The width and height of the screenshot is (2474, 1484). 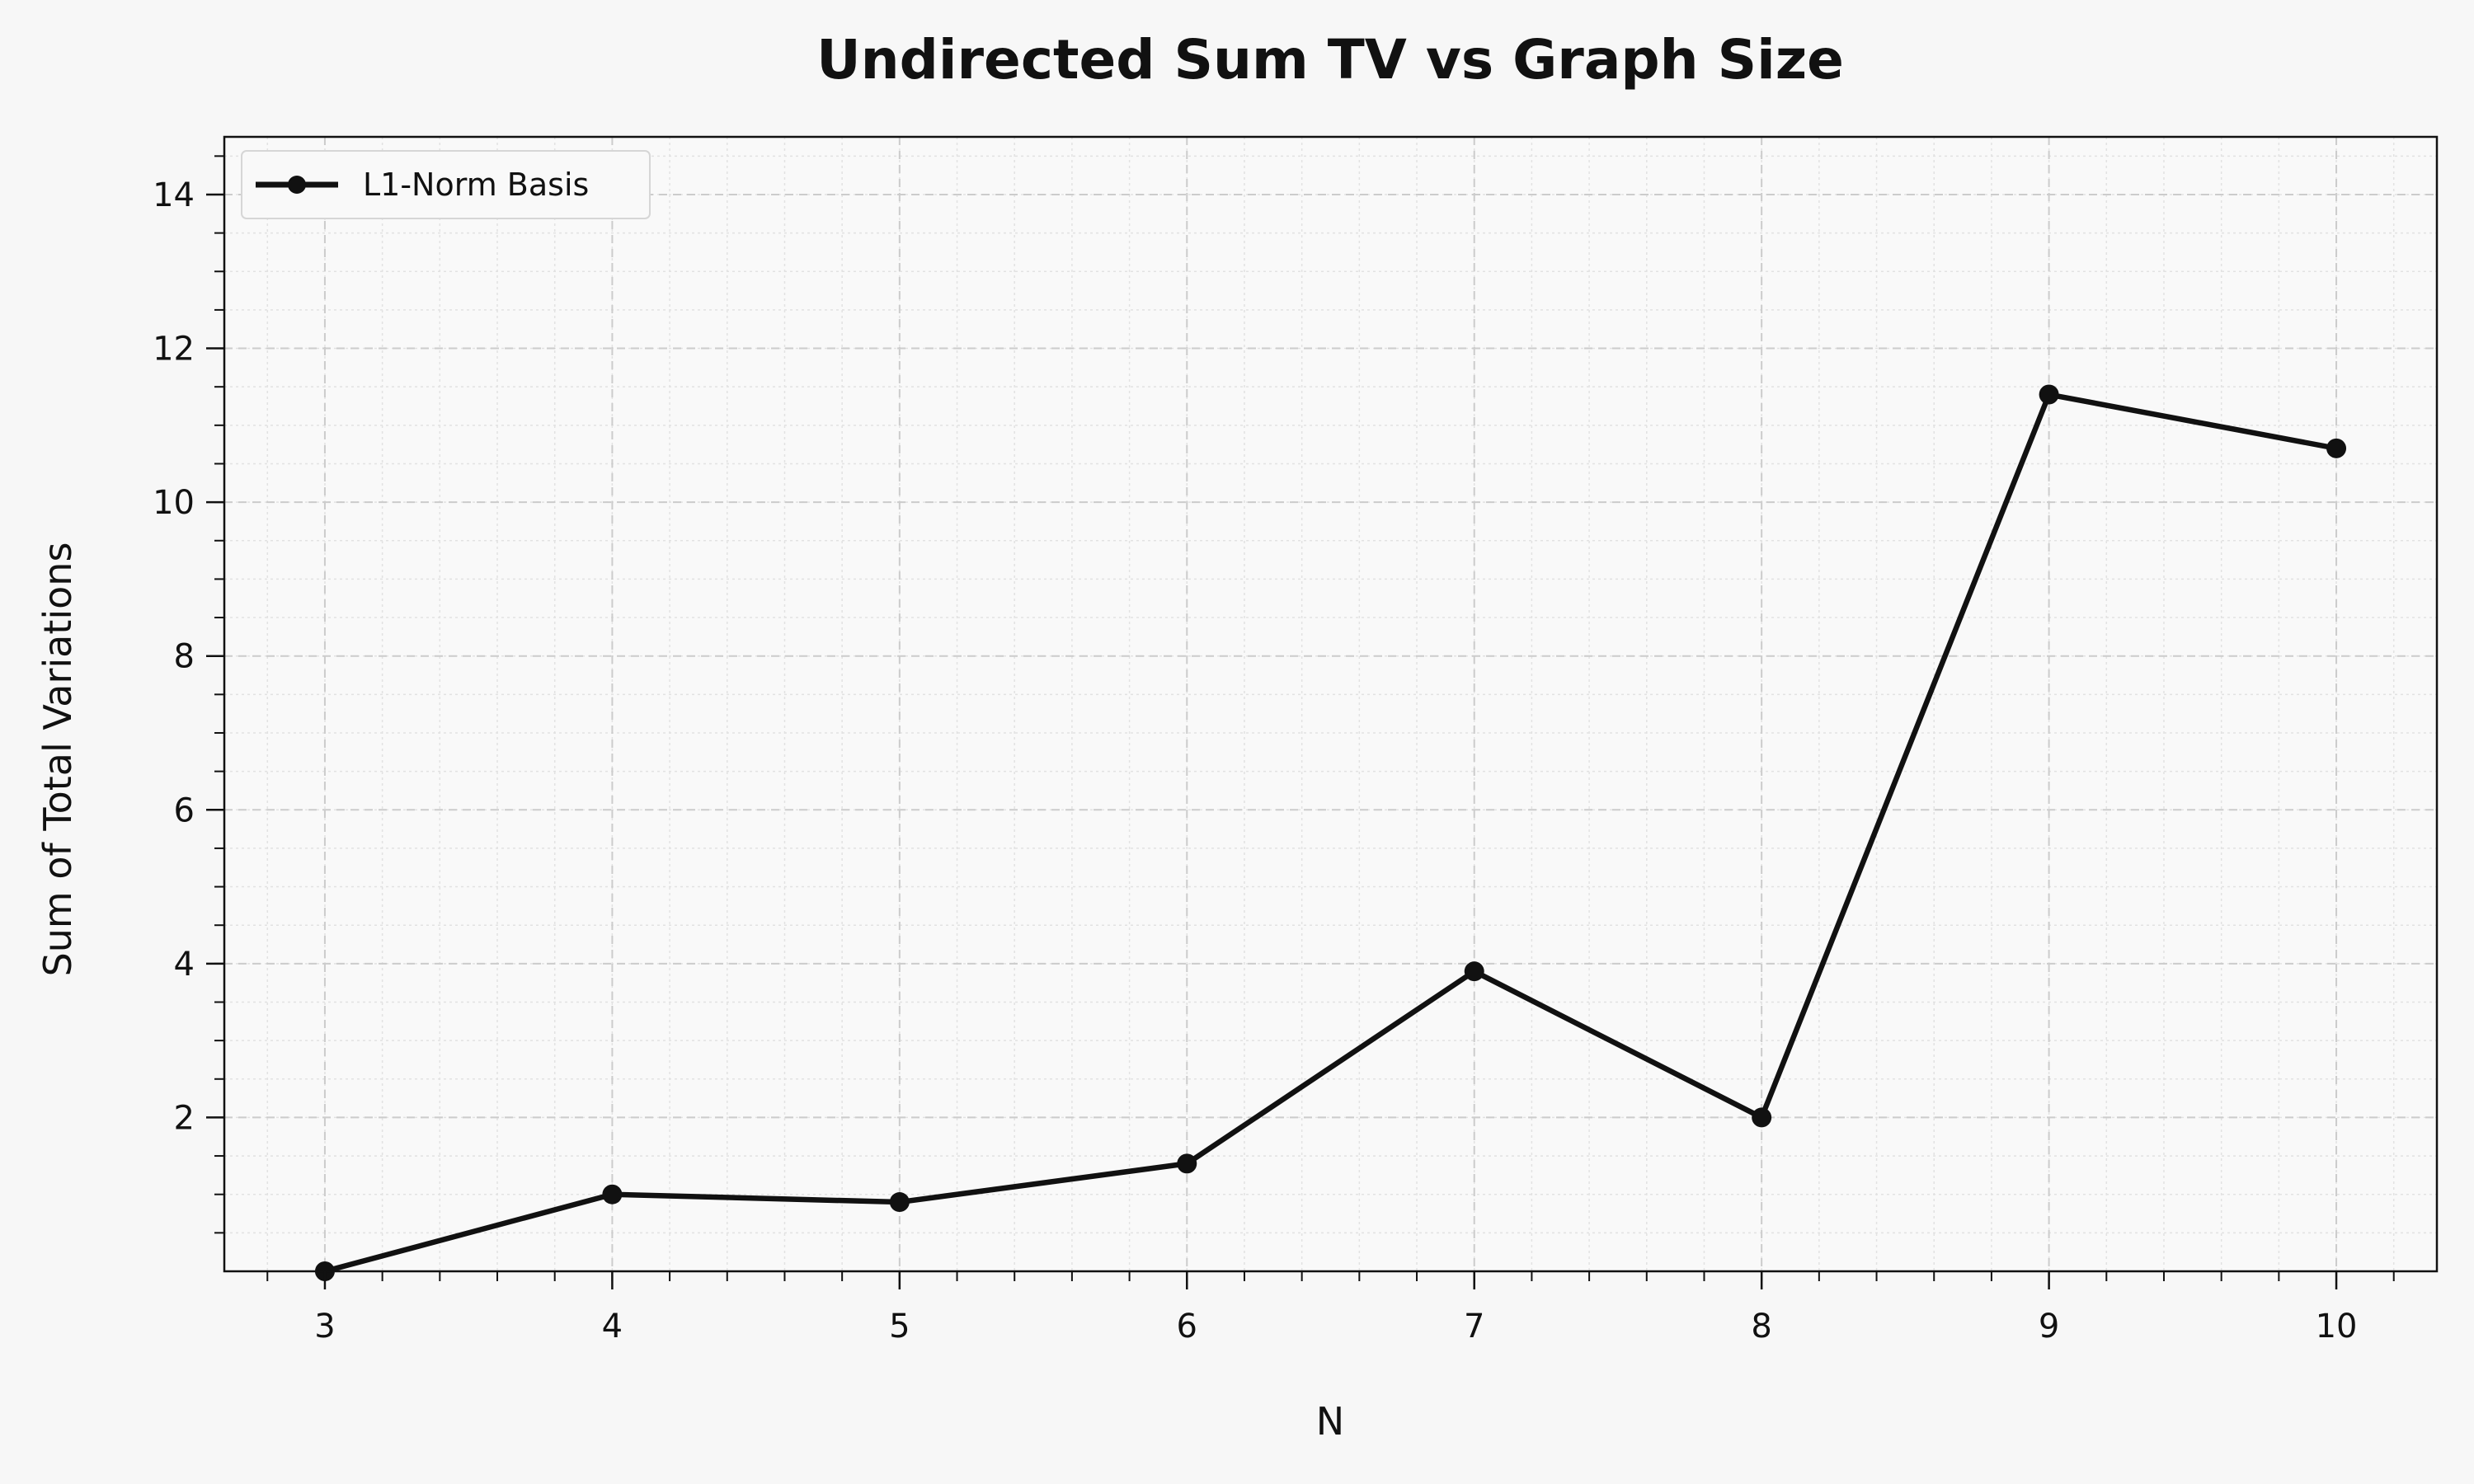 What do you see at coordinates (324, 1326) in the screenshot?
I see `x-tick-label: 3` at bounding box center [324, 1326].